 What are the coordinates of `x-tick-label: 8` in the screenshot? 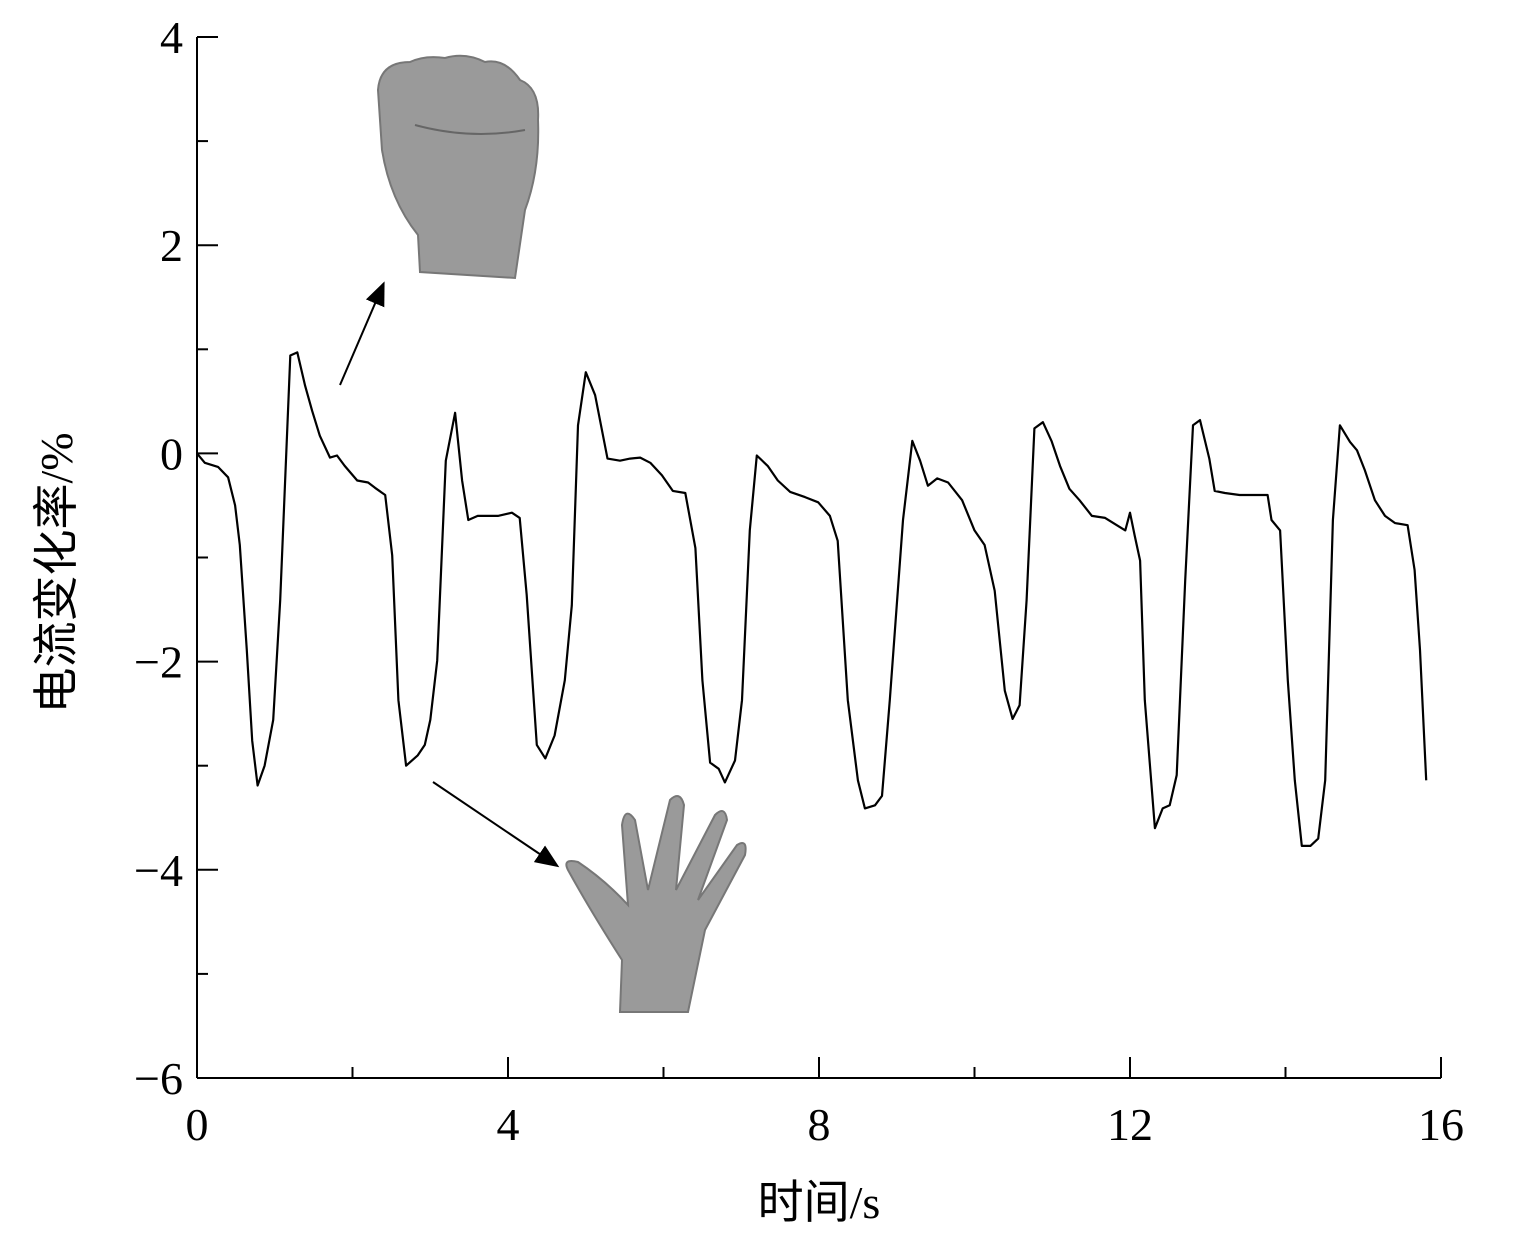 It's located at (819, 1124).